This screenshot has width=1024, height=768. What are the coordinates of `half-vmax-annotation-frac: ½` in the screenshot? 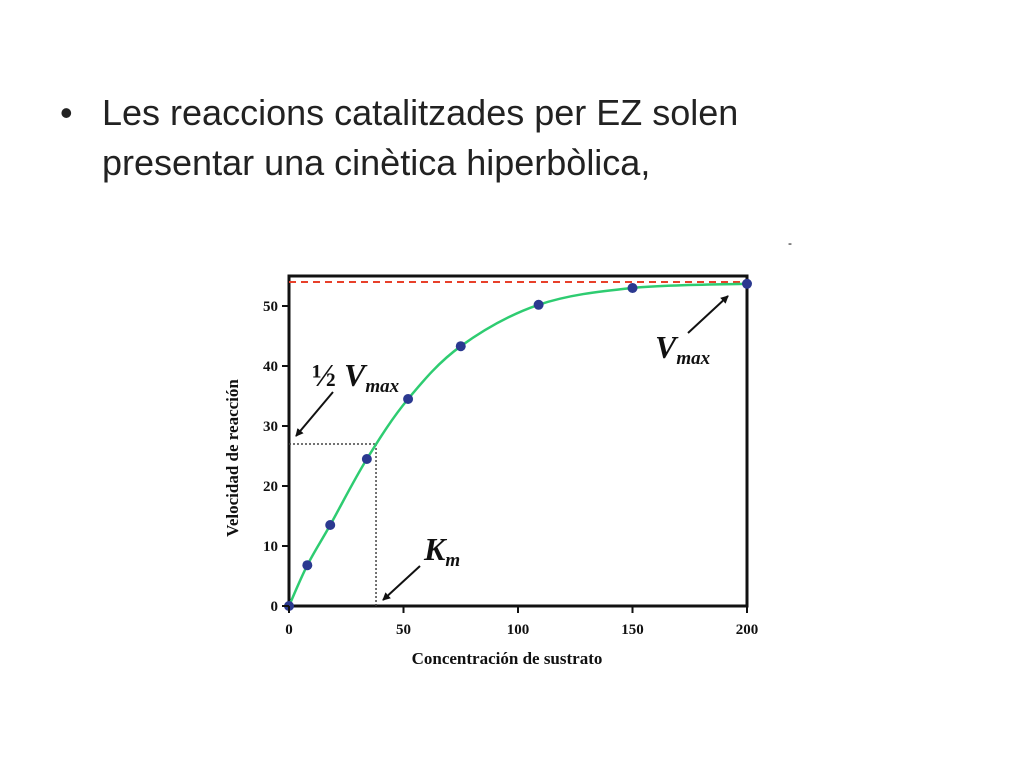 It's located at (324, 375).